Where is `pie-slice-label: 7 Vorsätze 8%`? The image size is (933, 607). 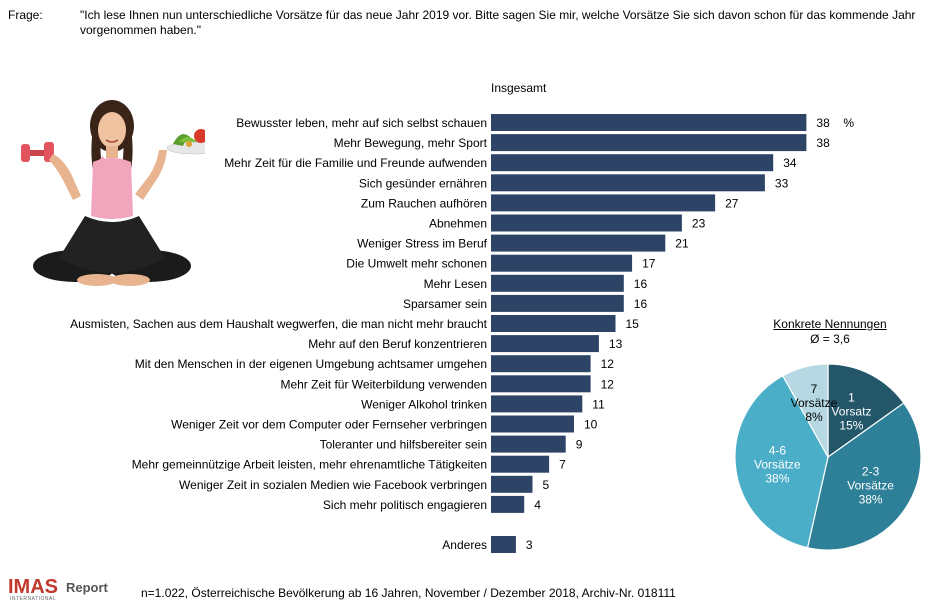 pie-slice-label: 7 Vorsätze 8% is located at coordinates (814, 403).